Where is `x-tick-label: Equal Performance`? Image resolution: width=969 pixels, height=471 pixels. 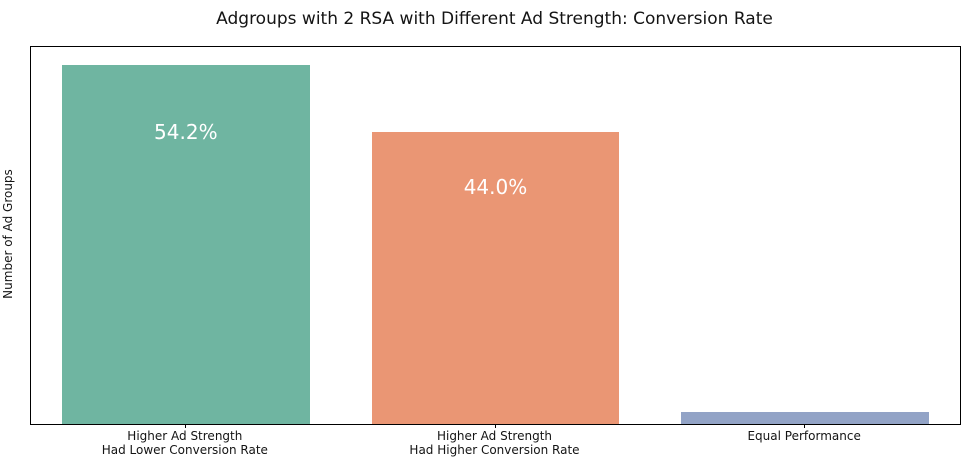
x-tick-label: Equal Performance is located at coordinates (804, 436).